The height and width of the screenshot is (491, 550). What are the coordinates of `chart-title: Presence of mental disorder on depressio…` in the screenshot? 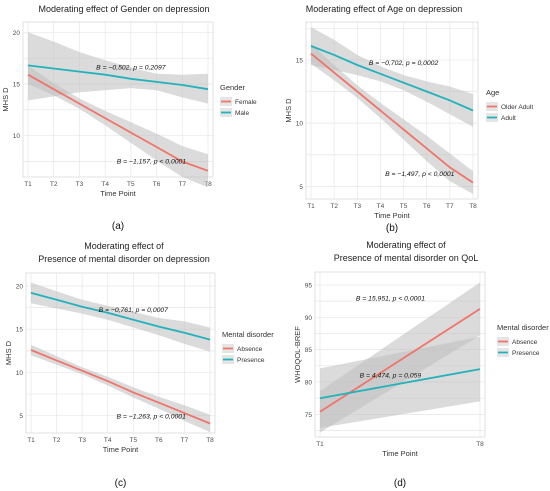 It's located at (124, 259).